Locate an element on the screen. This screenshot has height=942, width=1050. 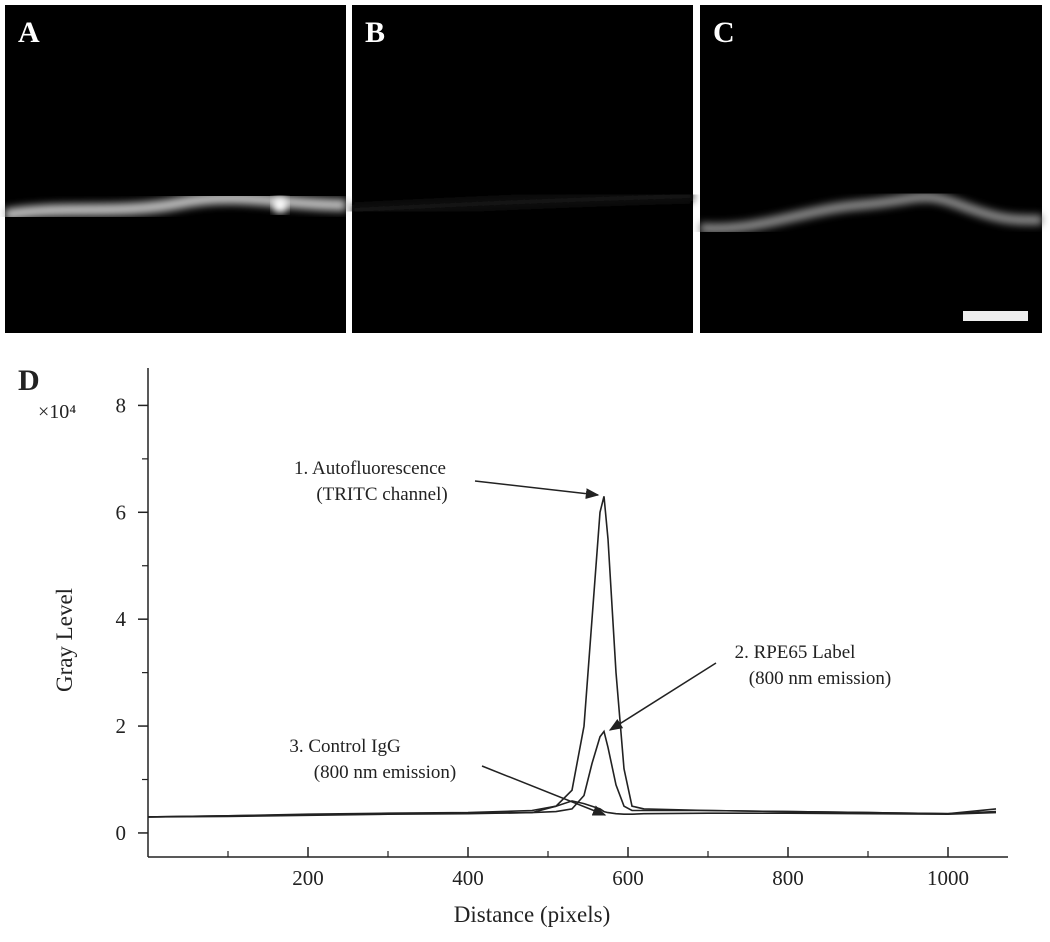
y-axis-label: Gray Level is located at coordinates (64, 640).